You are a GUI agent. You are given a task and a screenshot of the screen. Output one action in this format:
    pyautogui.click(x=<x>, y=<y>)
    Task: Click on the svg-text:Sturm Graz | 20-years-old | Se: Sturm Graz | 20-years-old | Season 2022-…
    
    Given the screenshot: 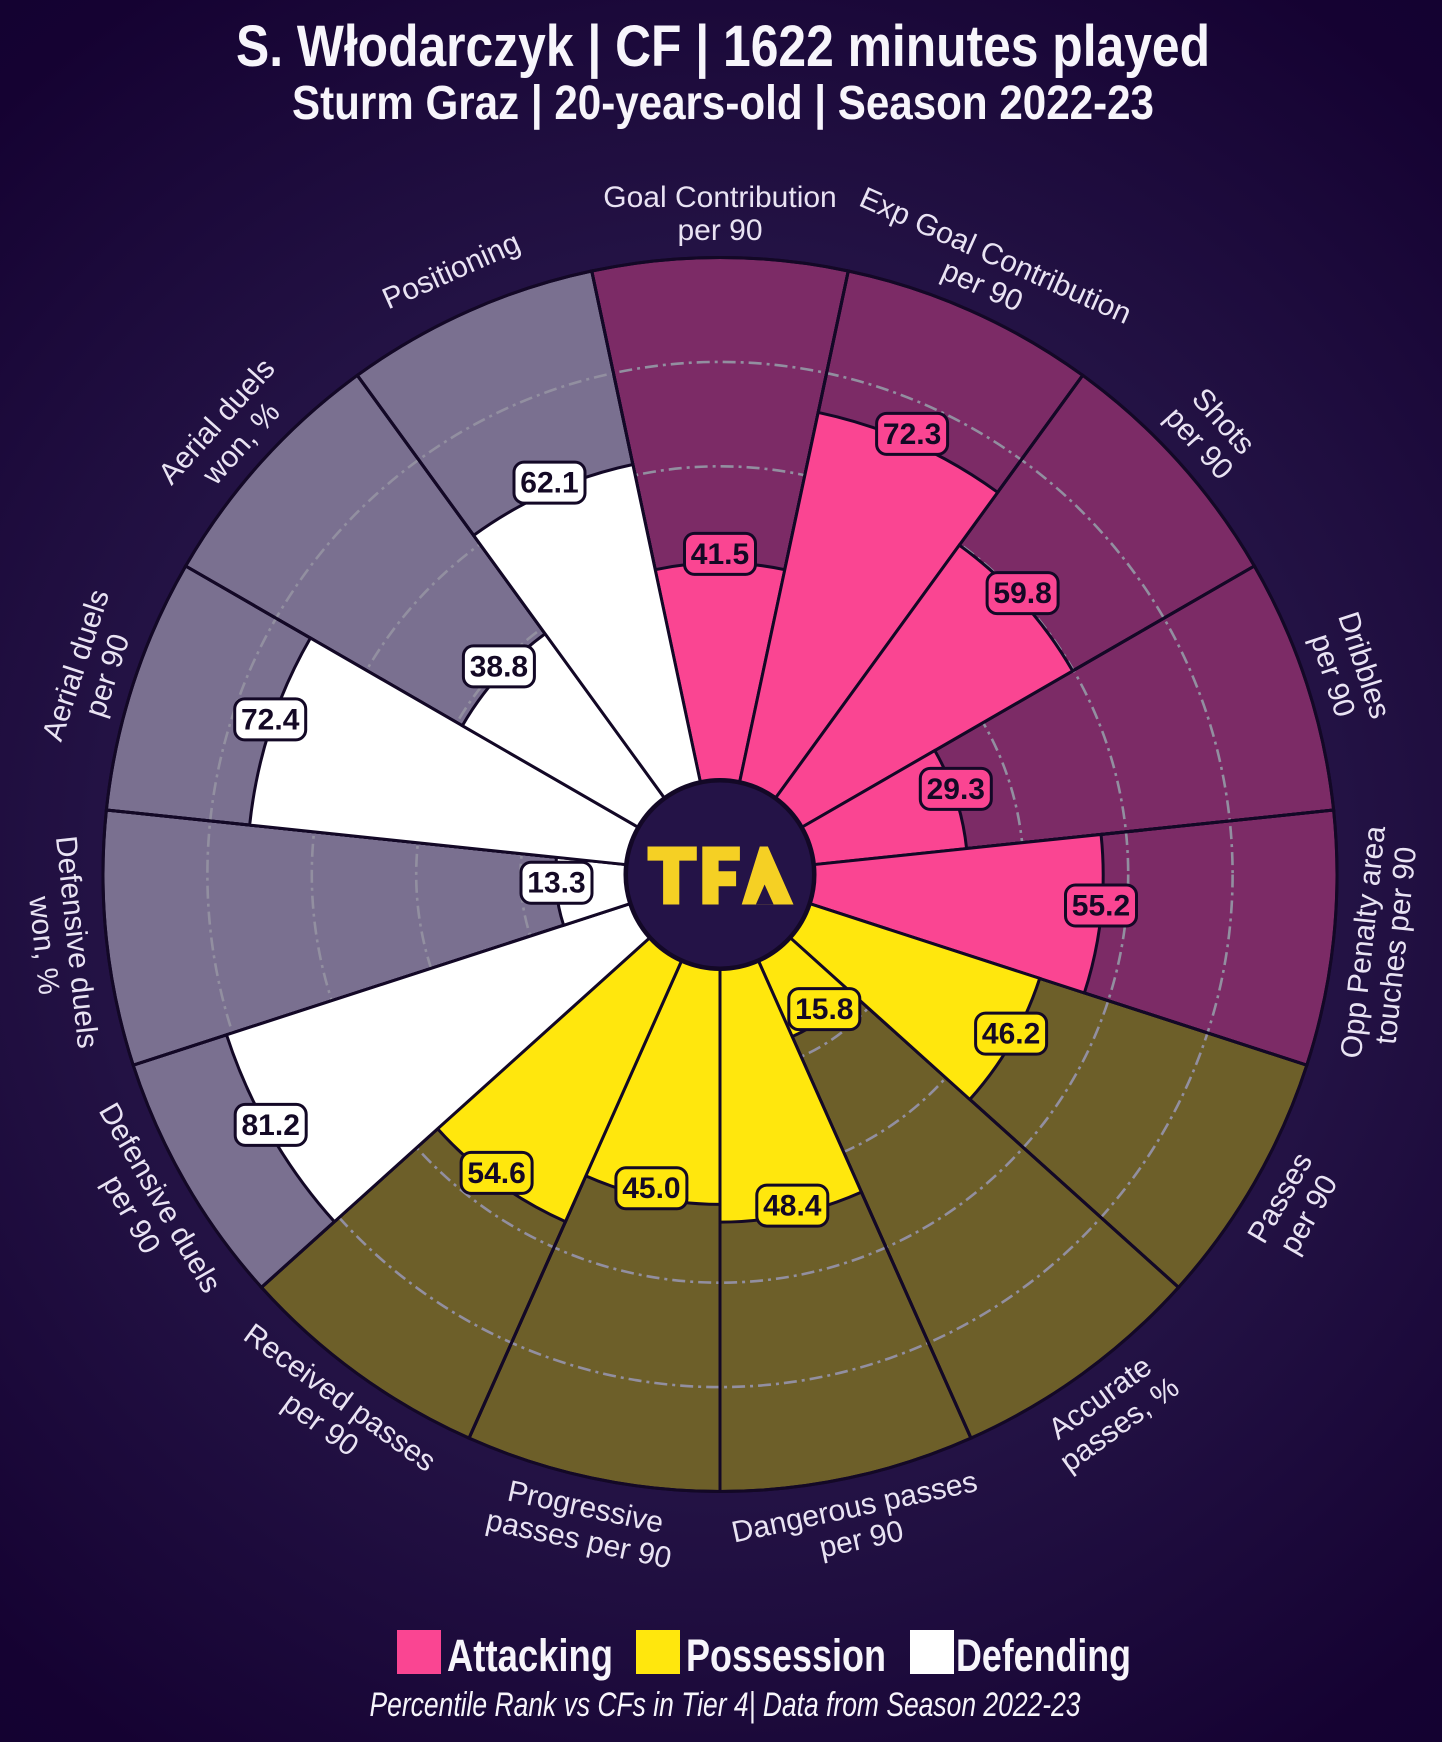 What is the action you would take?
    pyautogui.click(x=723, y=103)
    